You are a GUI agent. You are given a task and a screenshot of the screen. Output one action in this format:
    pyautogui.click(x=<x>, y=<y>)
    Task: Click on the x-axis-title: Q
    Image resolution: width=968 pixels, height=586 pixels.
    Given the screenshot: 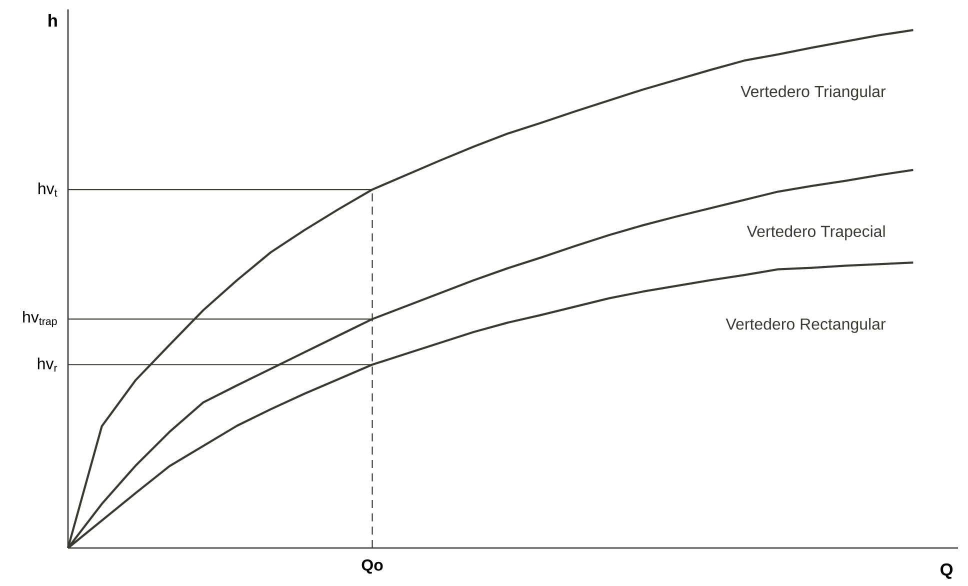 What is the action you would take?
    pyautogui.click(x=946, y=571)
    